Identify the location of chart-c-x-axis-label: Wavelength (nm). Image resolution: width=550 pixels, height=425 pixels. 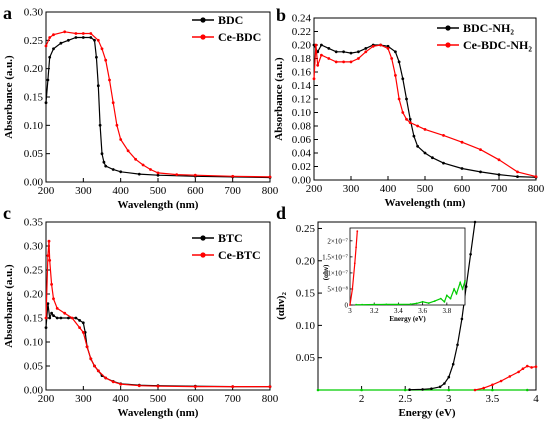
(158, 413).